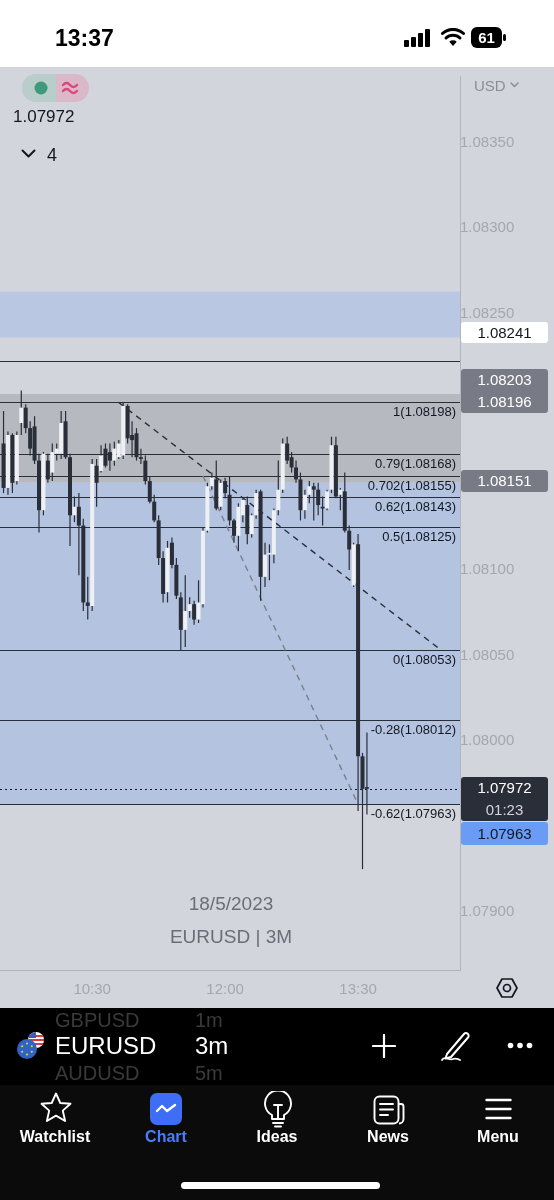 This screenshot has height=1200, width=554. I want to click on text: 1.08196, so click(504, 402).